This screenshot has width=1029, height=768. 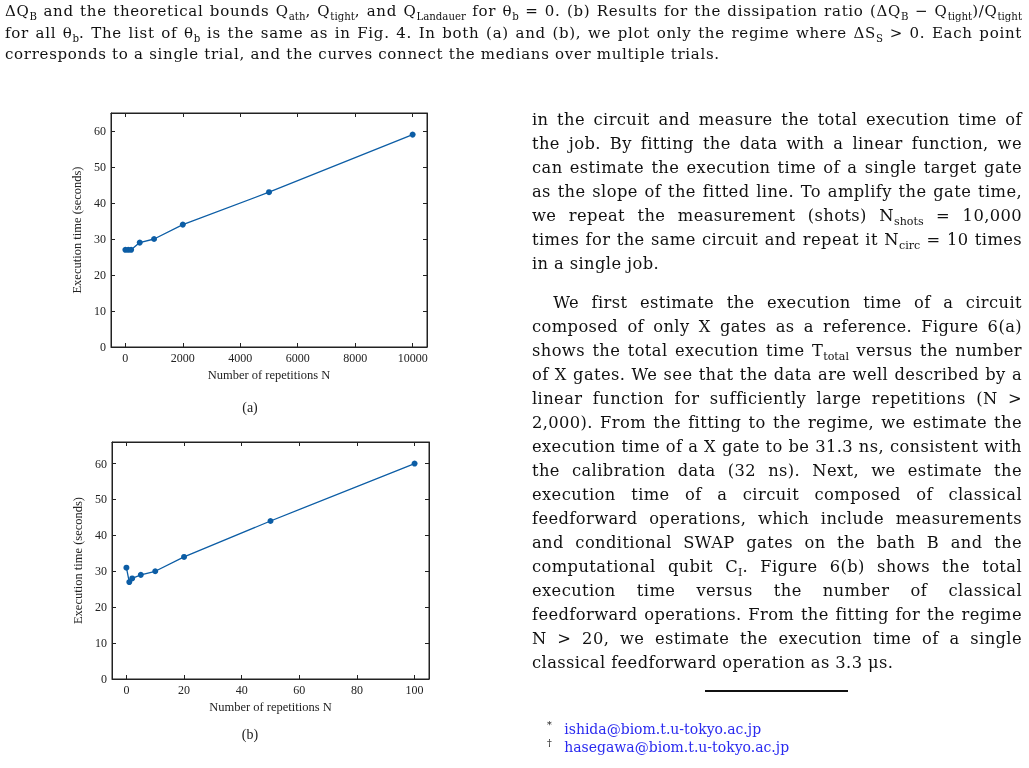 What do you see at coordinates (412, 358) in the screenshot?
I see `x-tick-label: 10000` at bounding box center [412, 358].